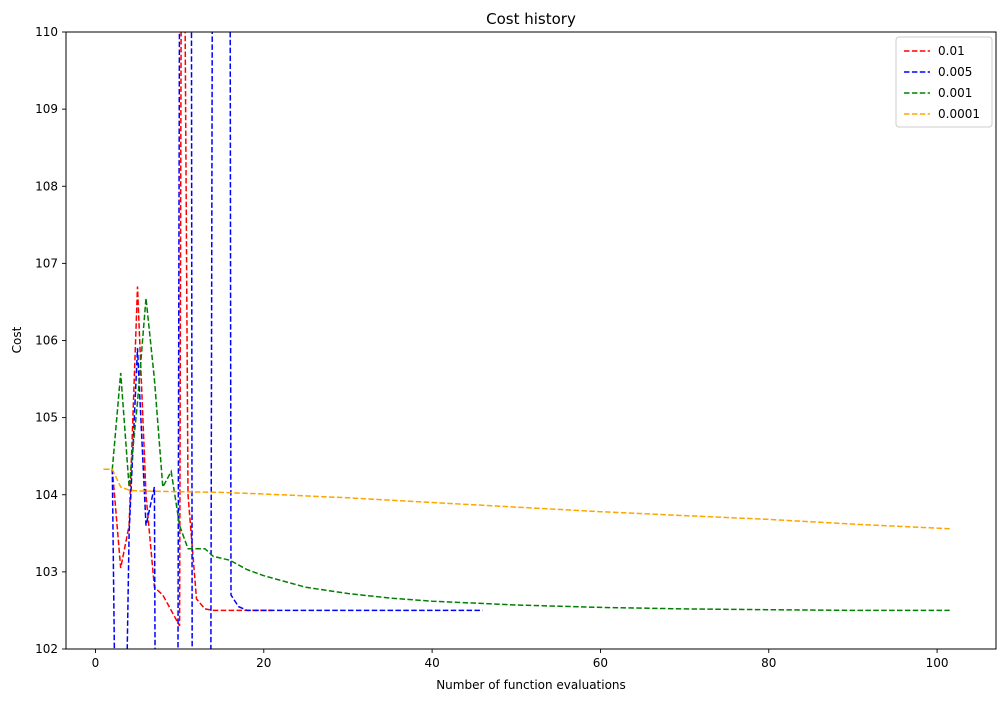  Describe the element at coordinates (46, 32) in the screenshot. I see `y-tick-label-8: 110` at that location.